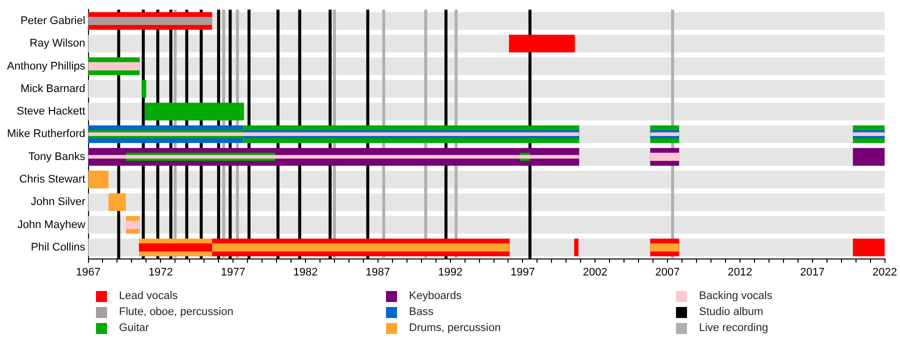 Image resolution: width=900 pixels, height=350 pixels. What do you see at coordinates (51, 224) in the screenshot?
I see `y-tick-label: John Mayhew` at bounding box center [51, 224].